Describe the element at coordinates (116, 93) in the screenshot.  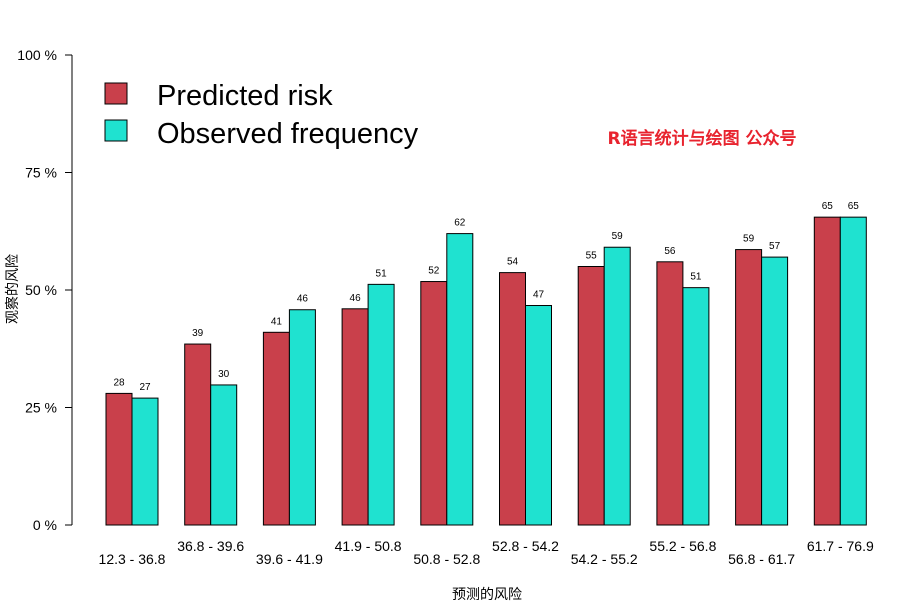
I see `legend-swatch-predicted` at that location.